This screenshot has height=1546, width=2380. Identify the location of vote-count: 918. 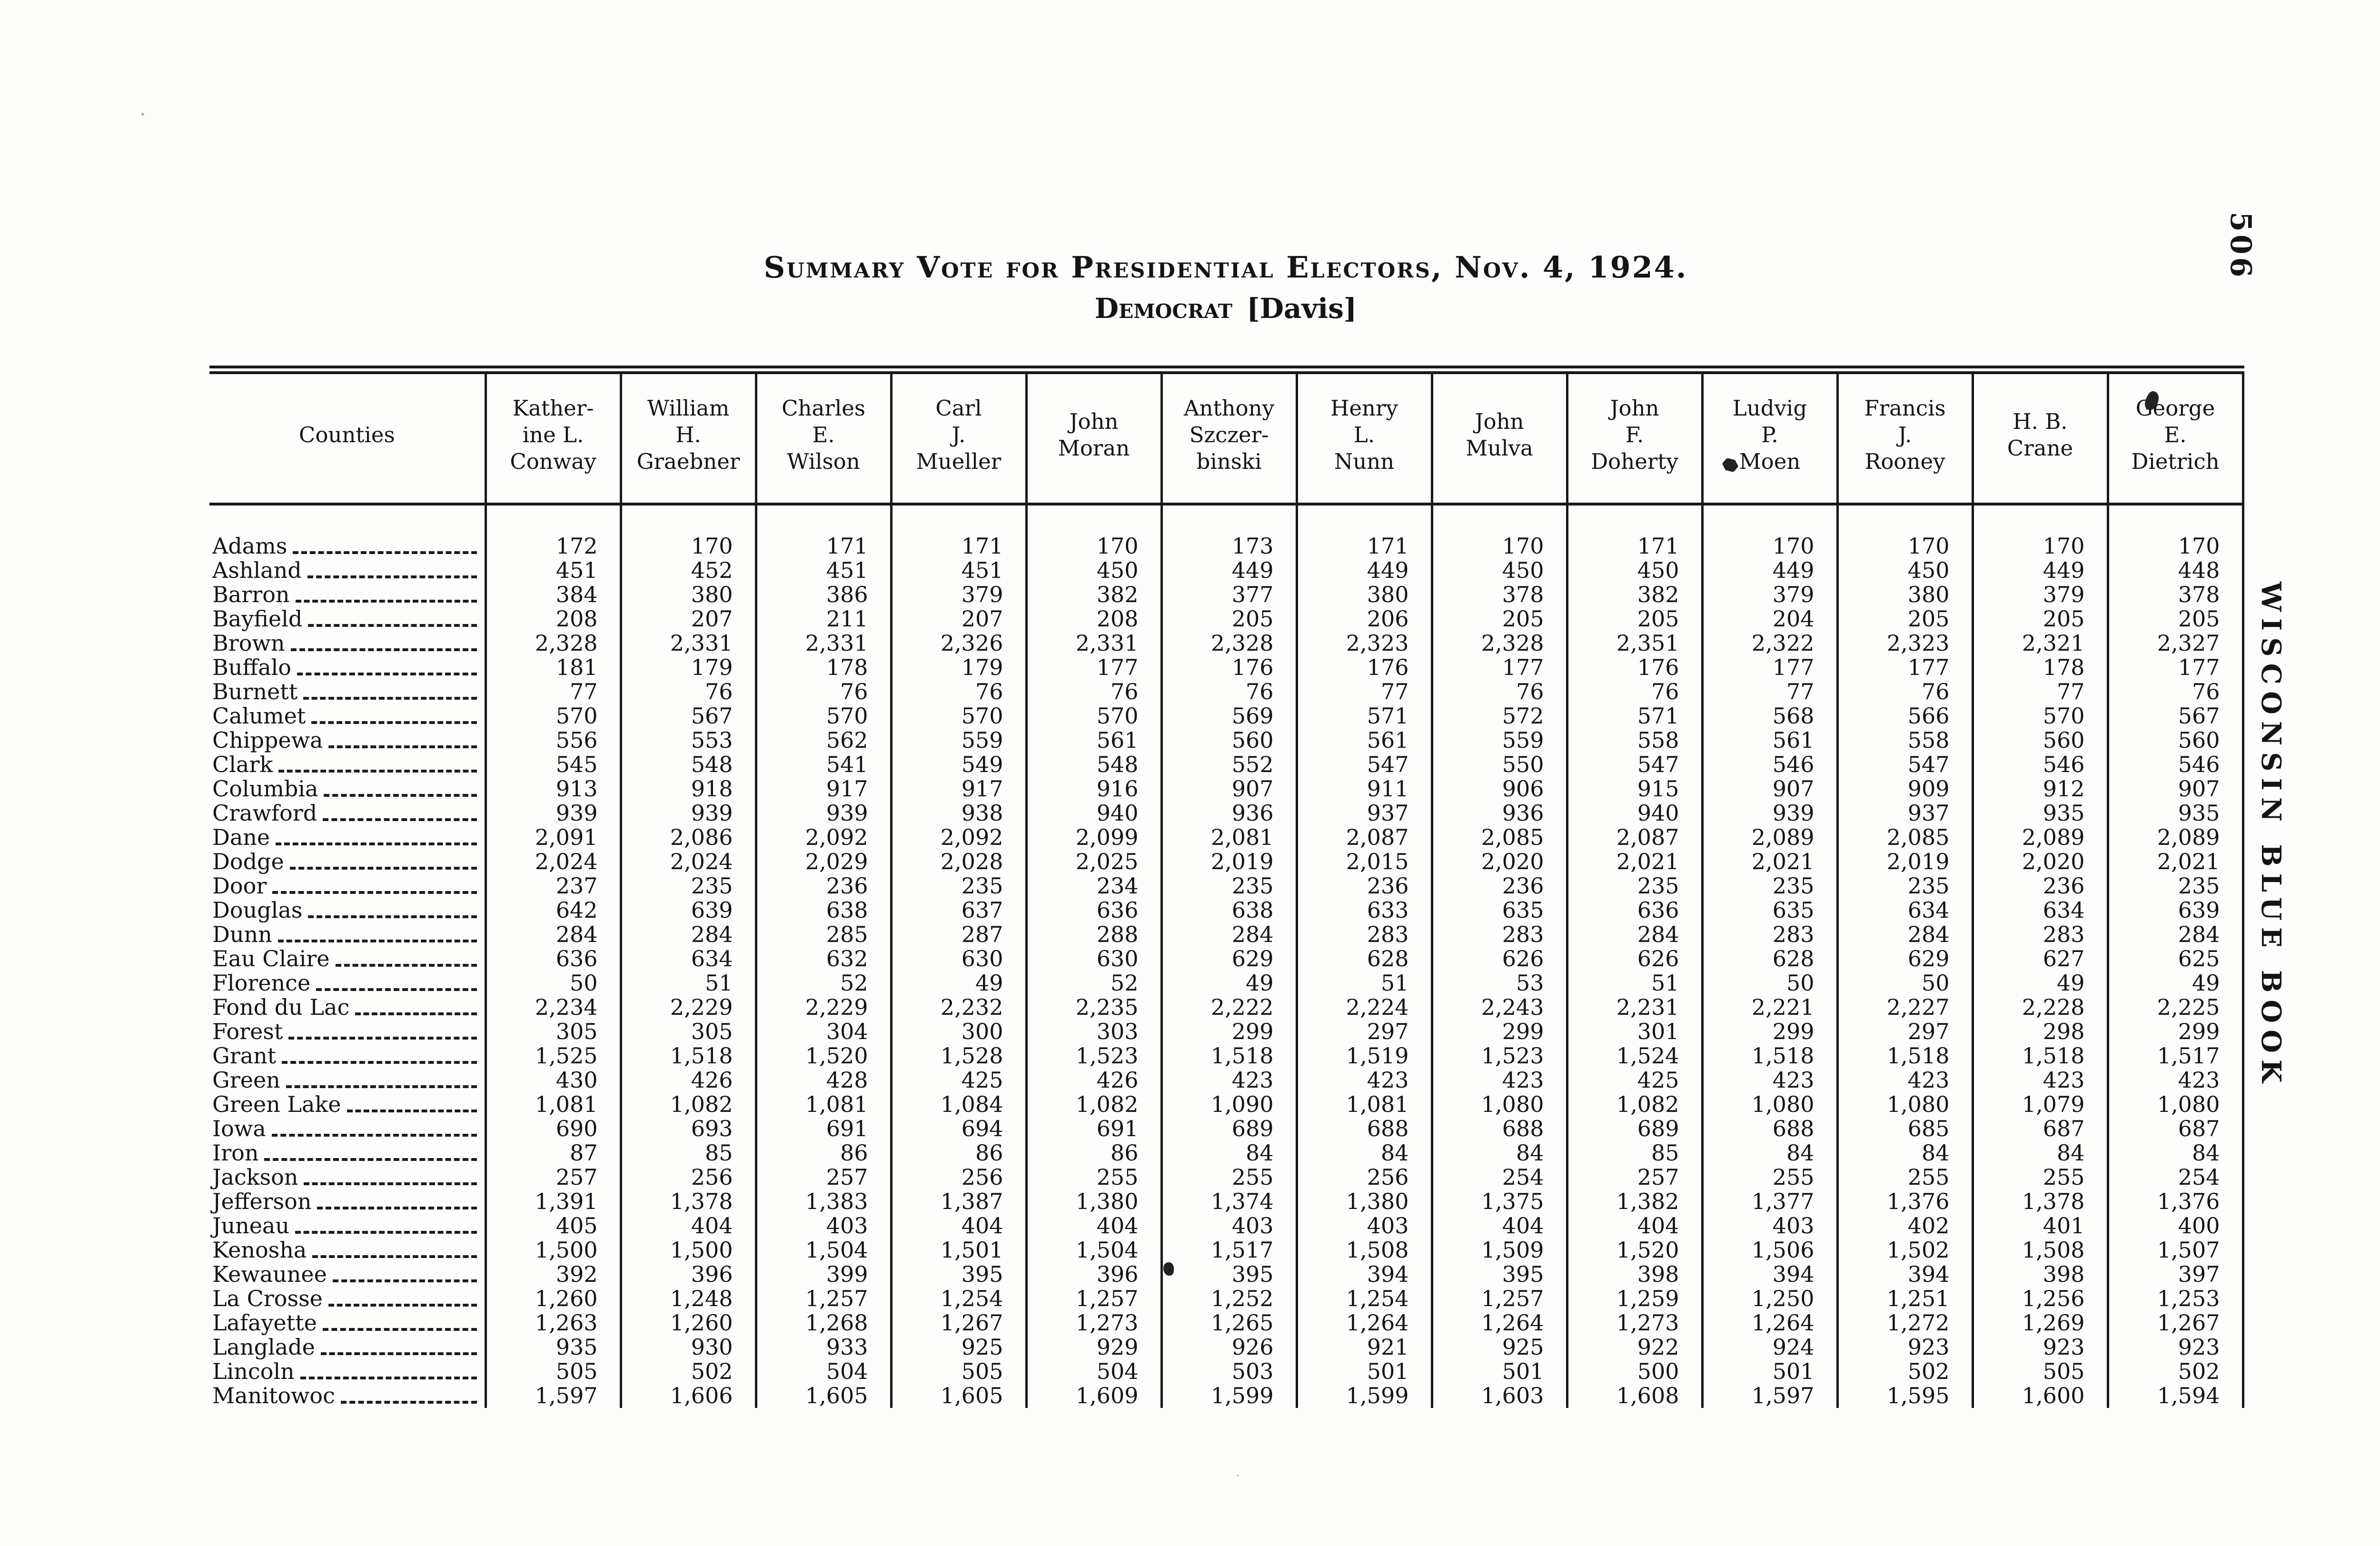
(687, 789).